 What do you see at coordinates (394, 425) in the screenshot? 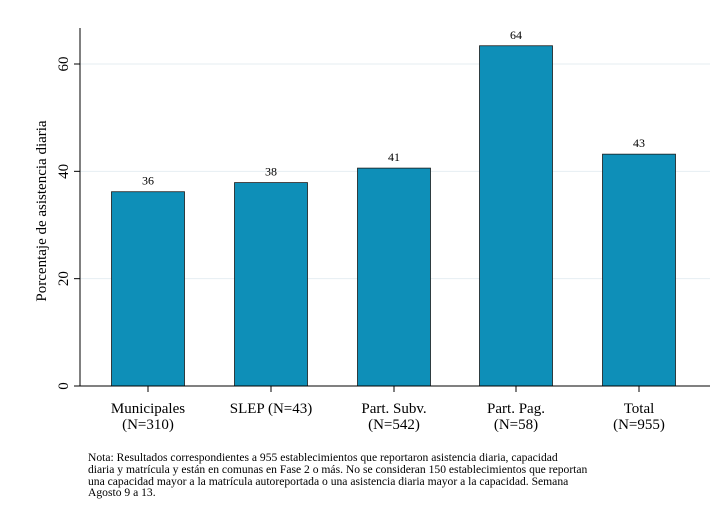
I see `x-tick-label: (N=542)` at bounding box center [394, 425].